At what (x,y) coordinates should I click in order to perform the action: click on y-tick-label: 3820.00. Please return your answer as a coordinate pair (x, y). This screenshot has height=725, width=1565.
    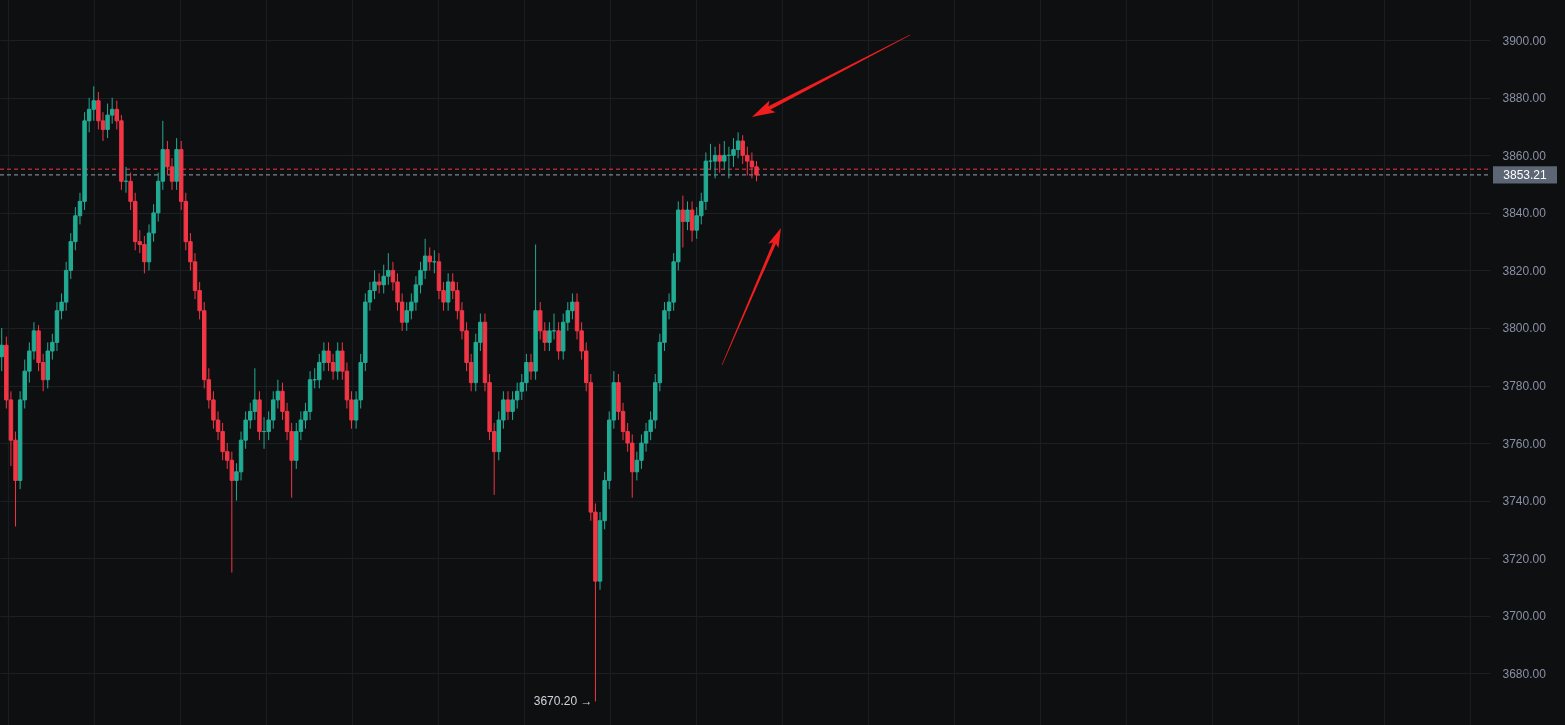
    Looking at the image, I should click on (1524, 270).